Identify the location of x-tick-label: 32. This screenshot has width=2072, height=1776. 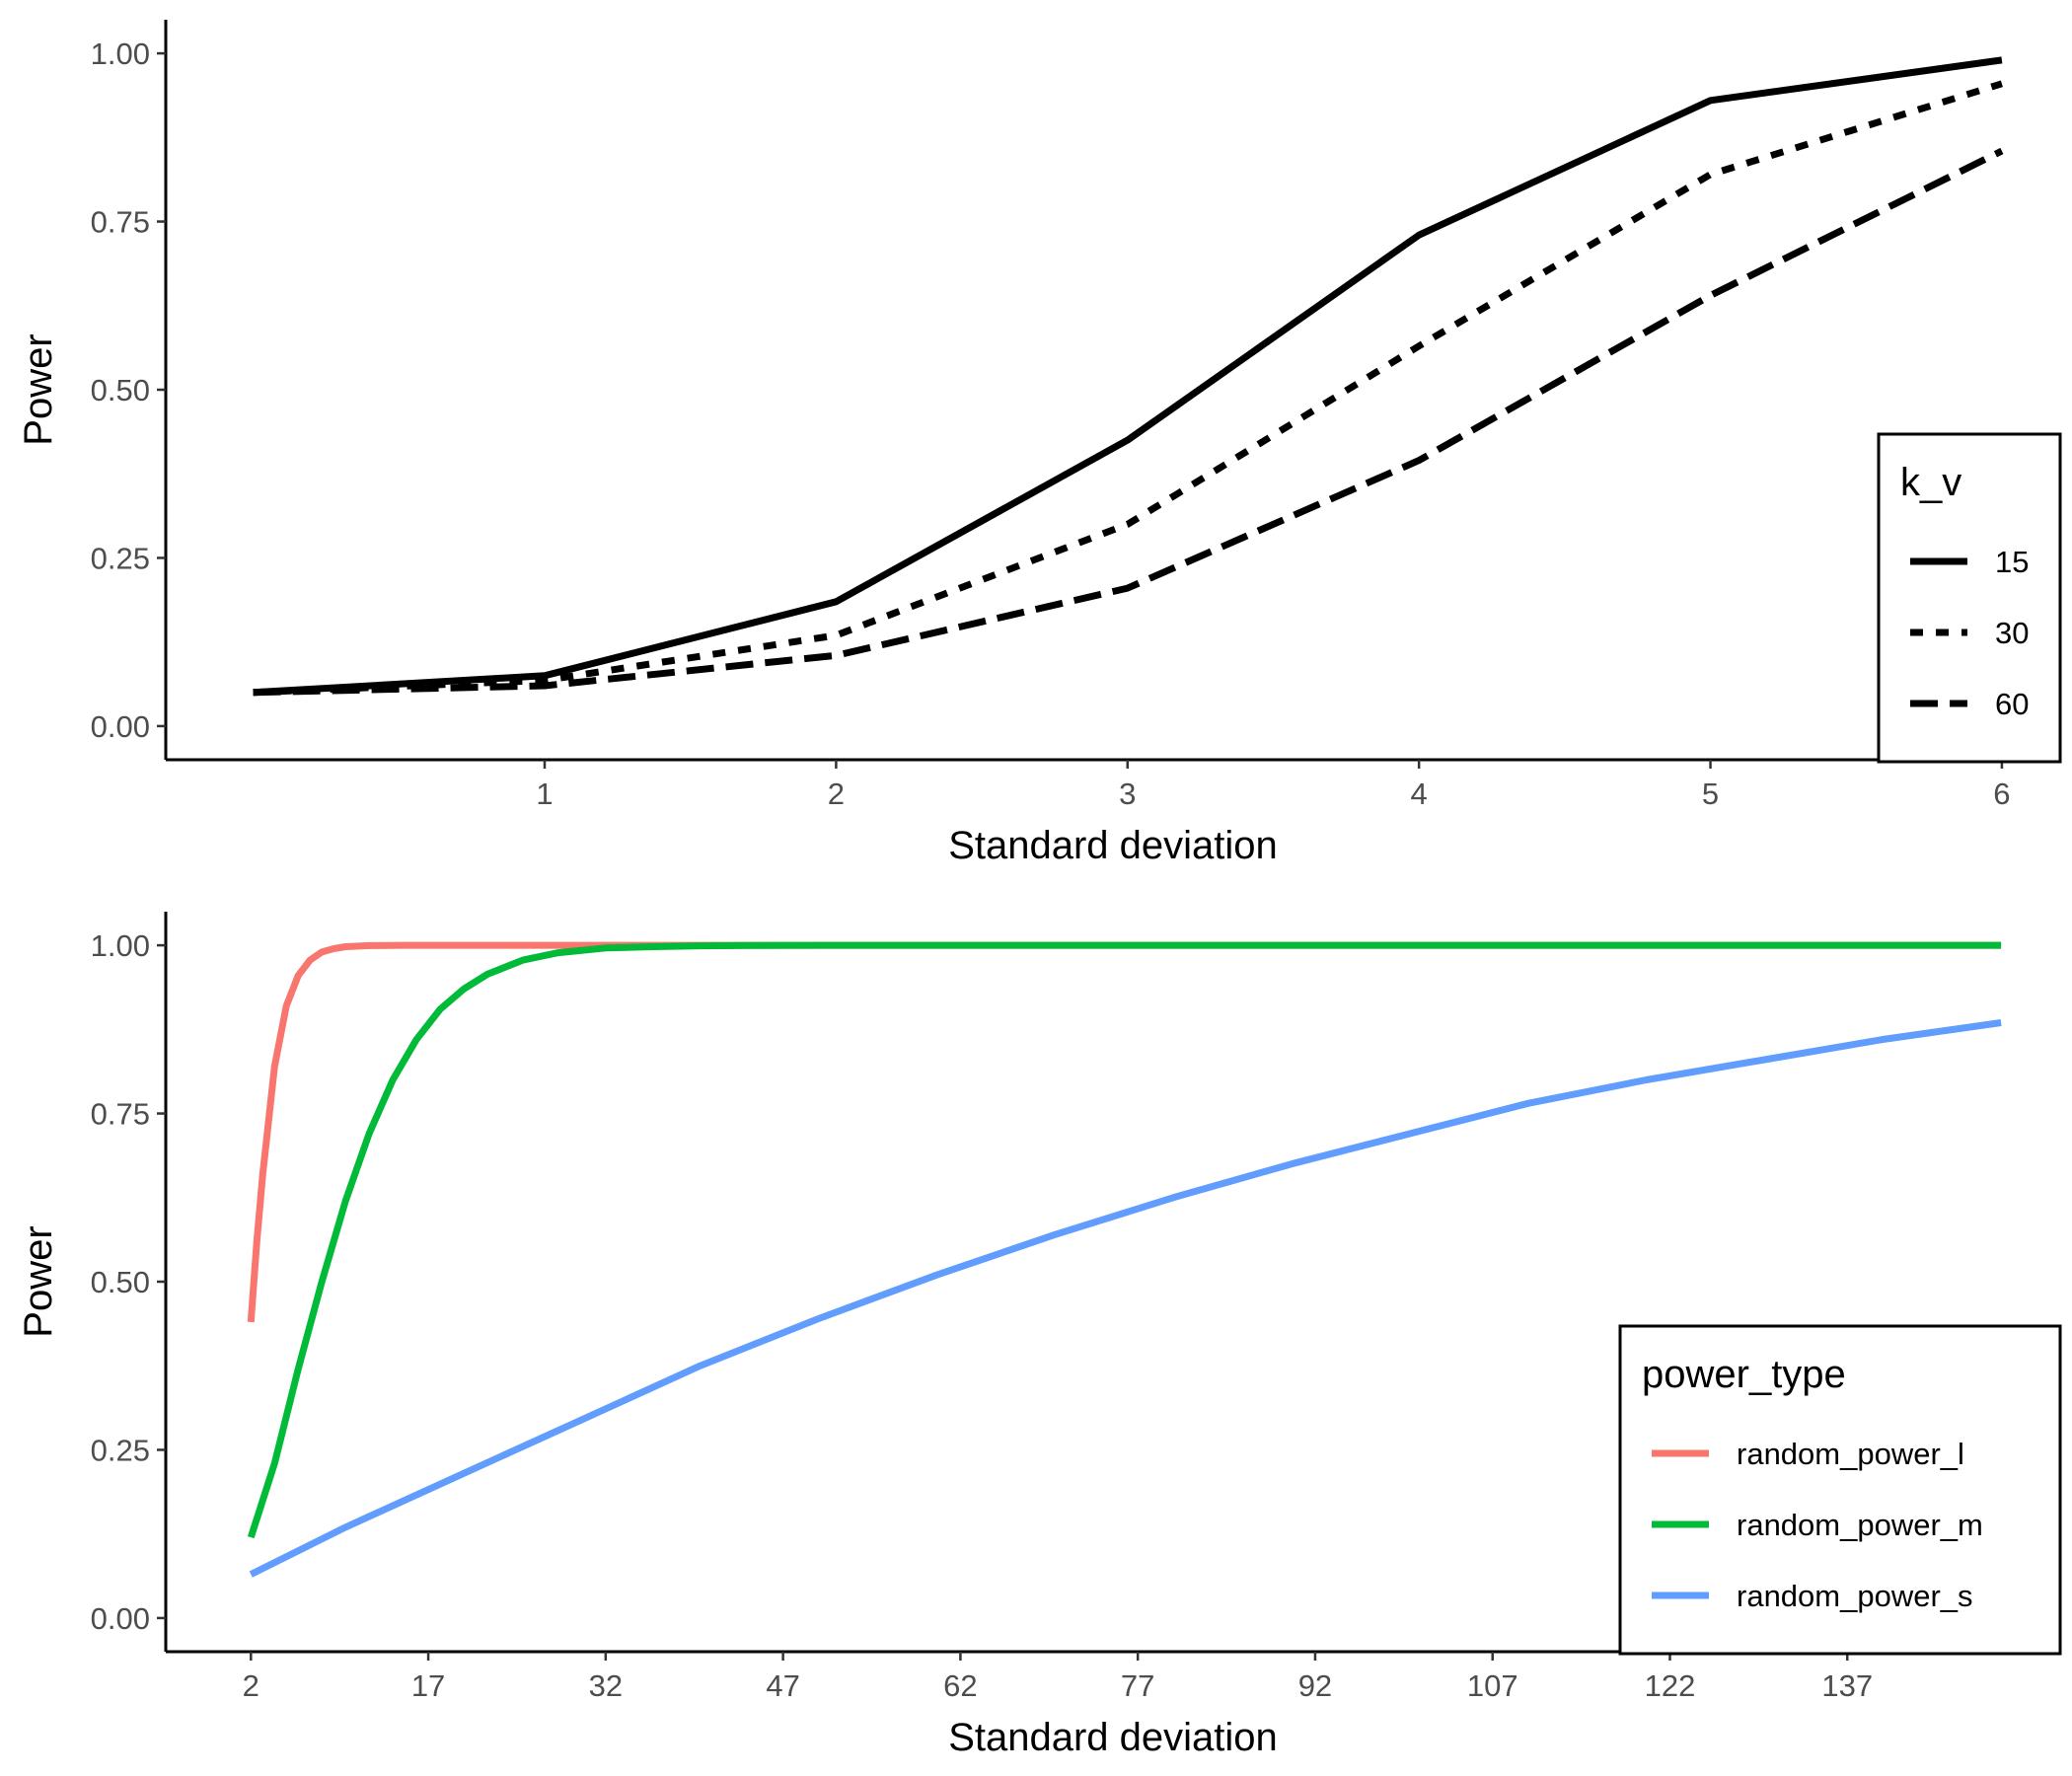
(606, 1685).